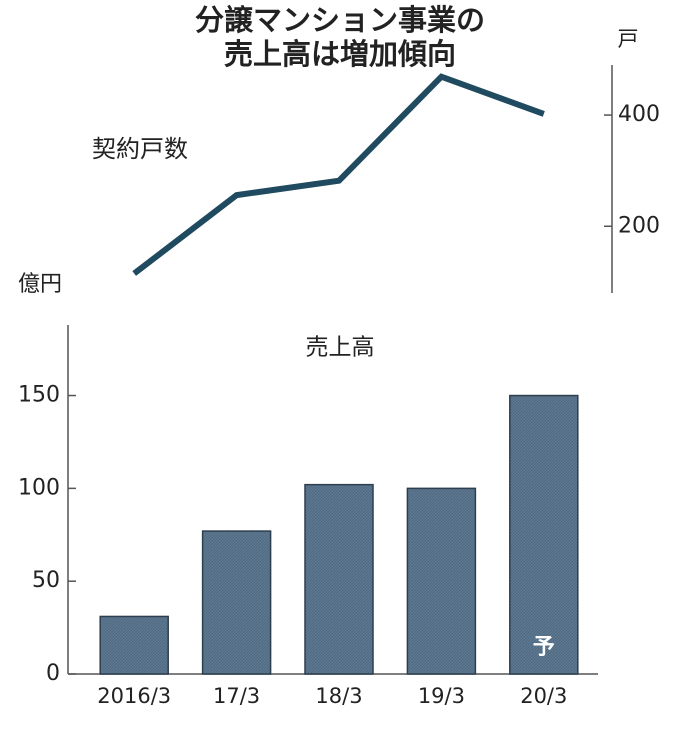  What do you see at coordinates (236, 696) in the screenshot?
I see `x-tick-label: 17/3` at bounding box center [236, 696].